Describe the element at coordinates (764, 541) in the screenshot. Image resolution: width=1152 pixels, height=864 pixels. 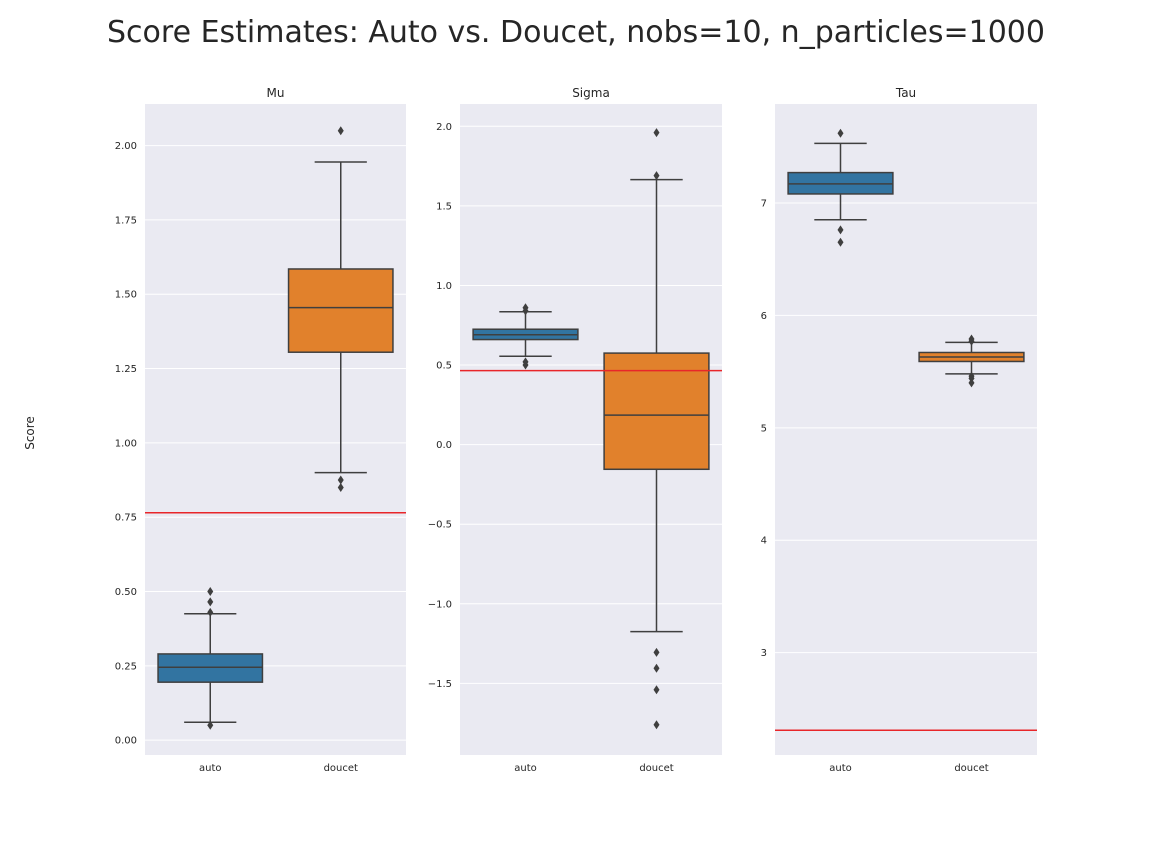
I see `y-tick-label: 4` at that location.